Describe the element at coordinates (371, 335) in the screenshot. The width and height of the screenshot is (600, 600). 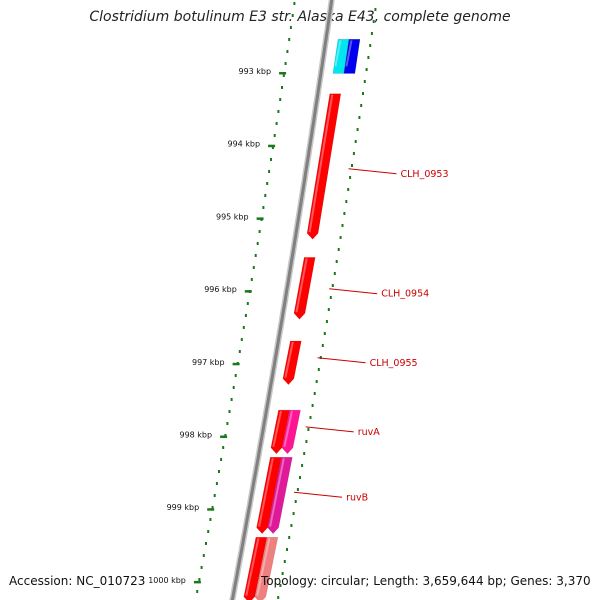
I see `gene-labels: CLH_0953 CLH_0954 CLH_0955 ruvA ruvB` at that location.